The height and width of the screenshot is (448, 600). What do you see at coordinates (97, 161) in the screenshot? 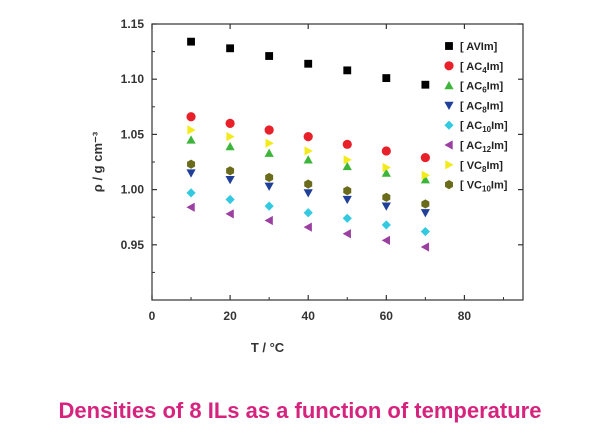
I see `y-axis-label: ρ / g cm⁻³` at bounding box center [97, 161].